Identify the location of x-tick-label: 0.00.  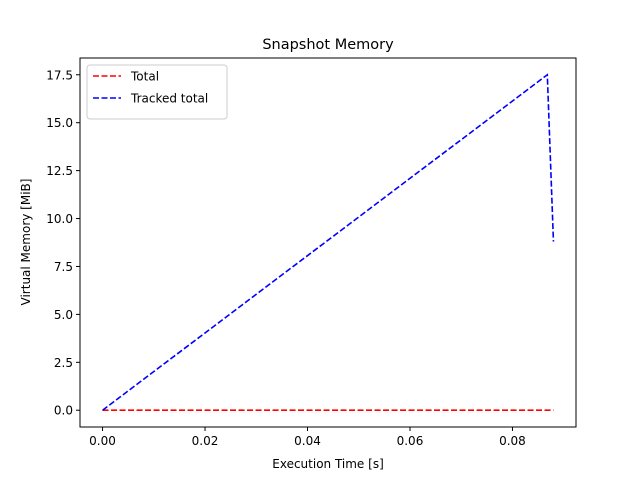
(102, 441).